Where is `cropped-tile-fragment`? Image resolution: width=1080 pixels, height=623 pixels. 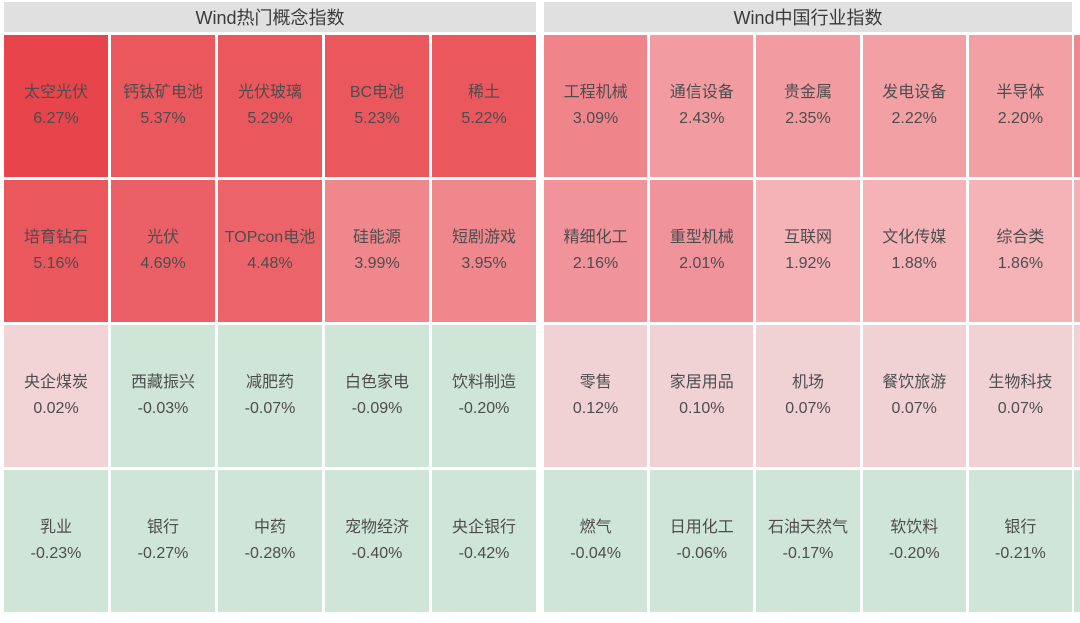
cropped-tile-fragment is located at coordinates (1077, 106).